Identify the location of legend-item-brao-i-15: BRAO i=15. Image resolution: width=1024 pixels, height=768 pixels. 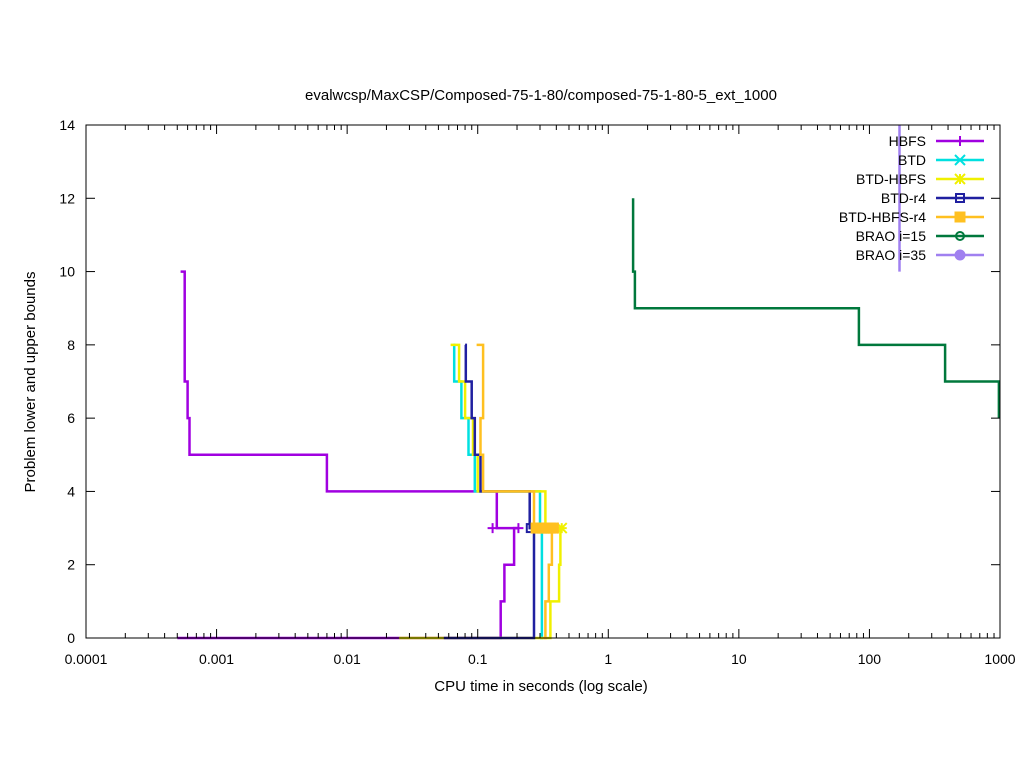
(920, 236).